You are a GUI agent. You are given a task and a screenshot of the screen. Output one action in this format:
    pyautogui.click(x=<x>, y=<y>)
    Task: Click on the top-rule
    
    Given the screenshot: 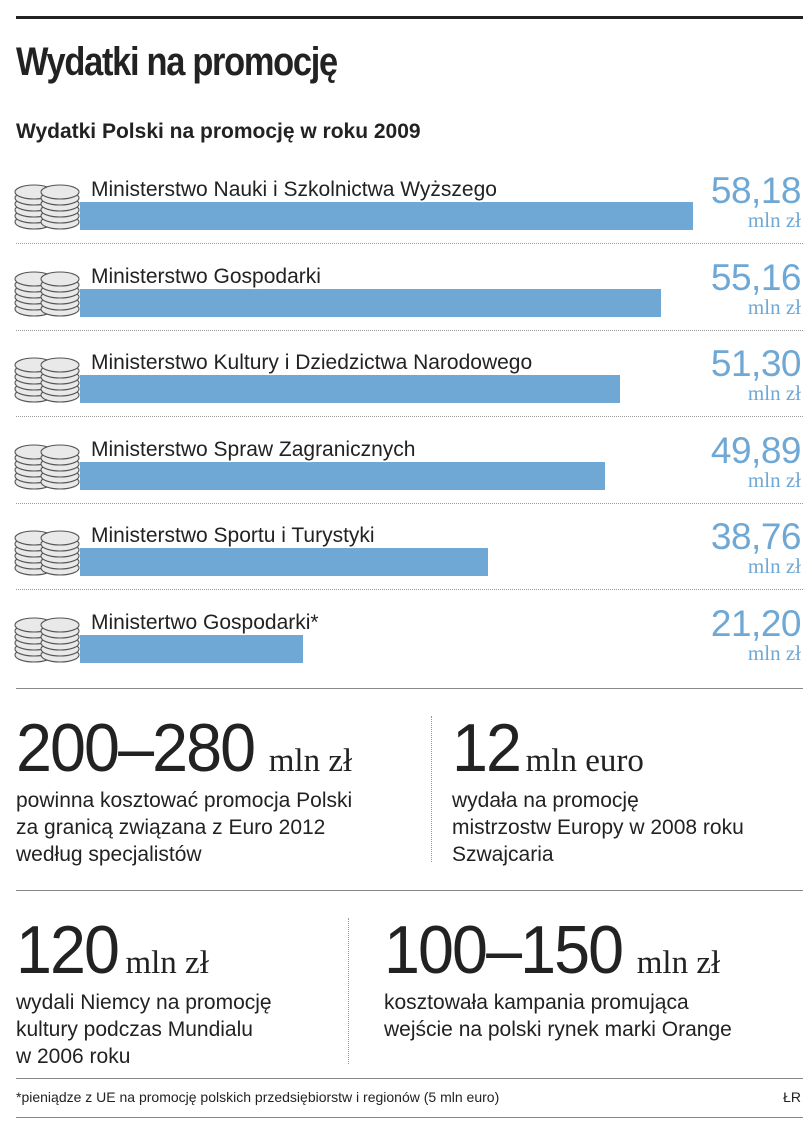 What is the action you would take?
    pyautogui.click(x=409, y=17)
    